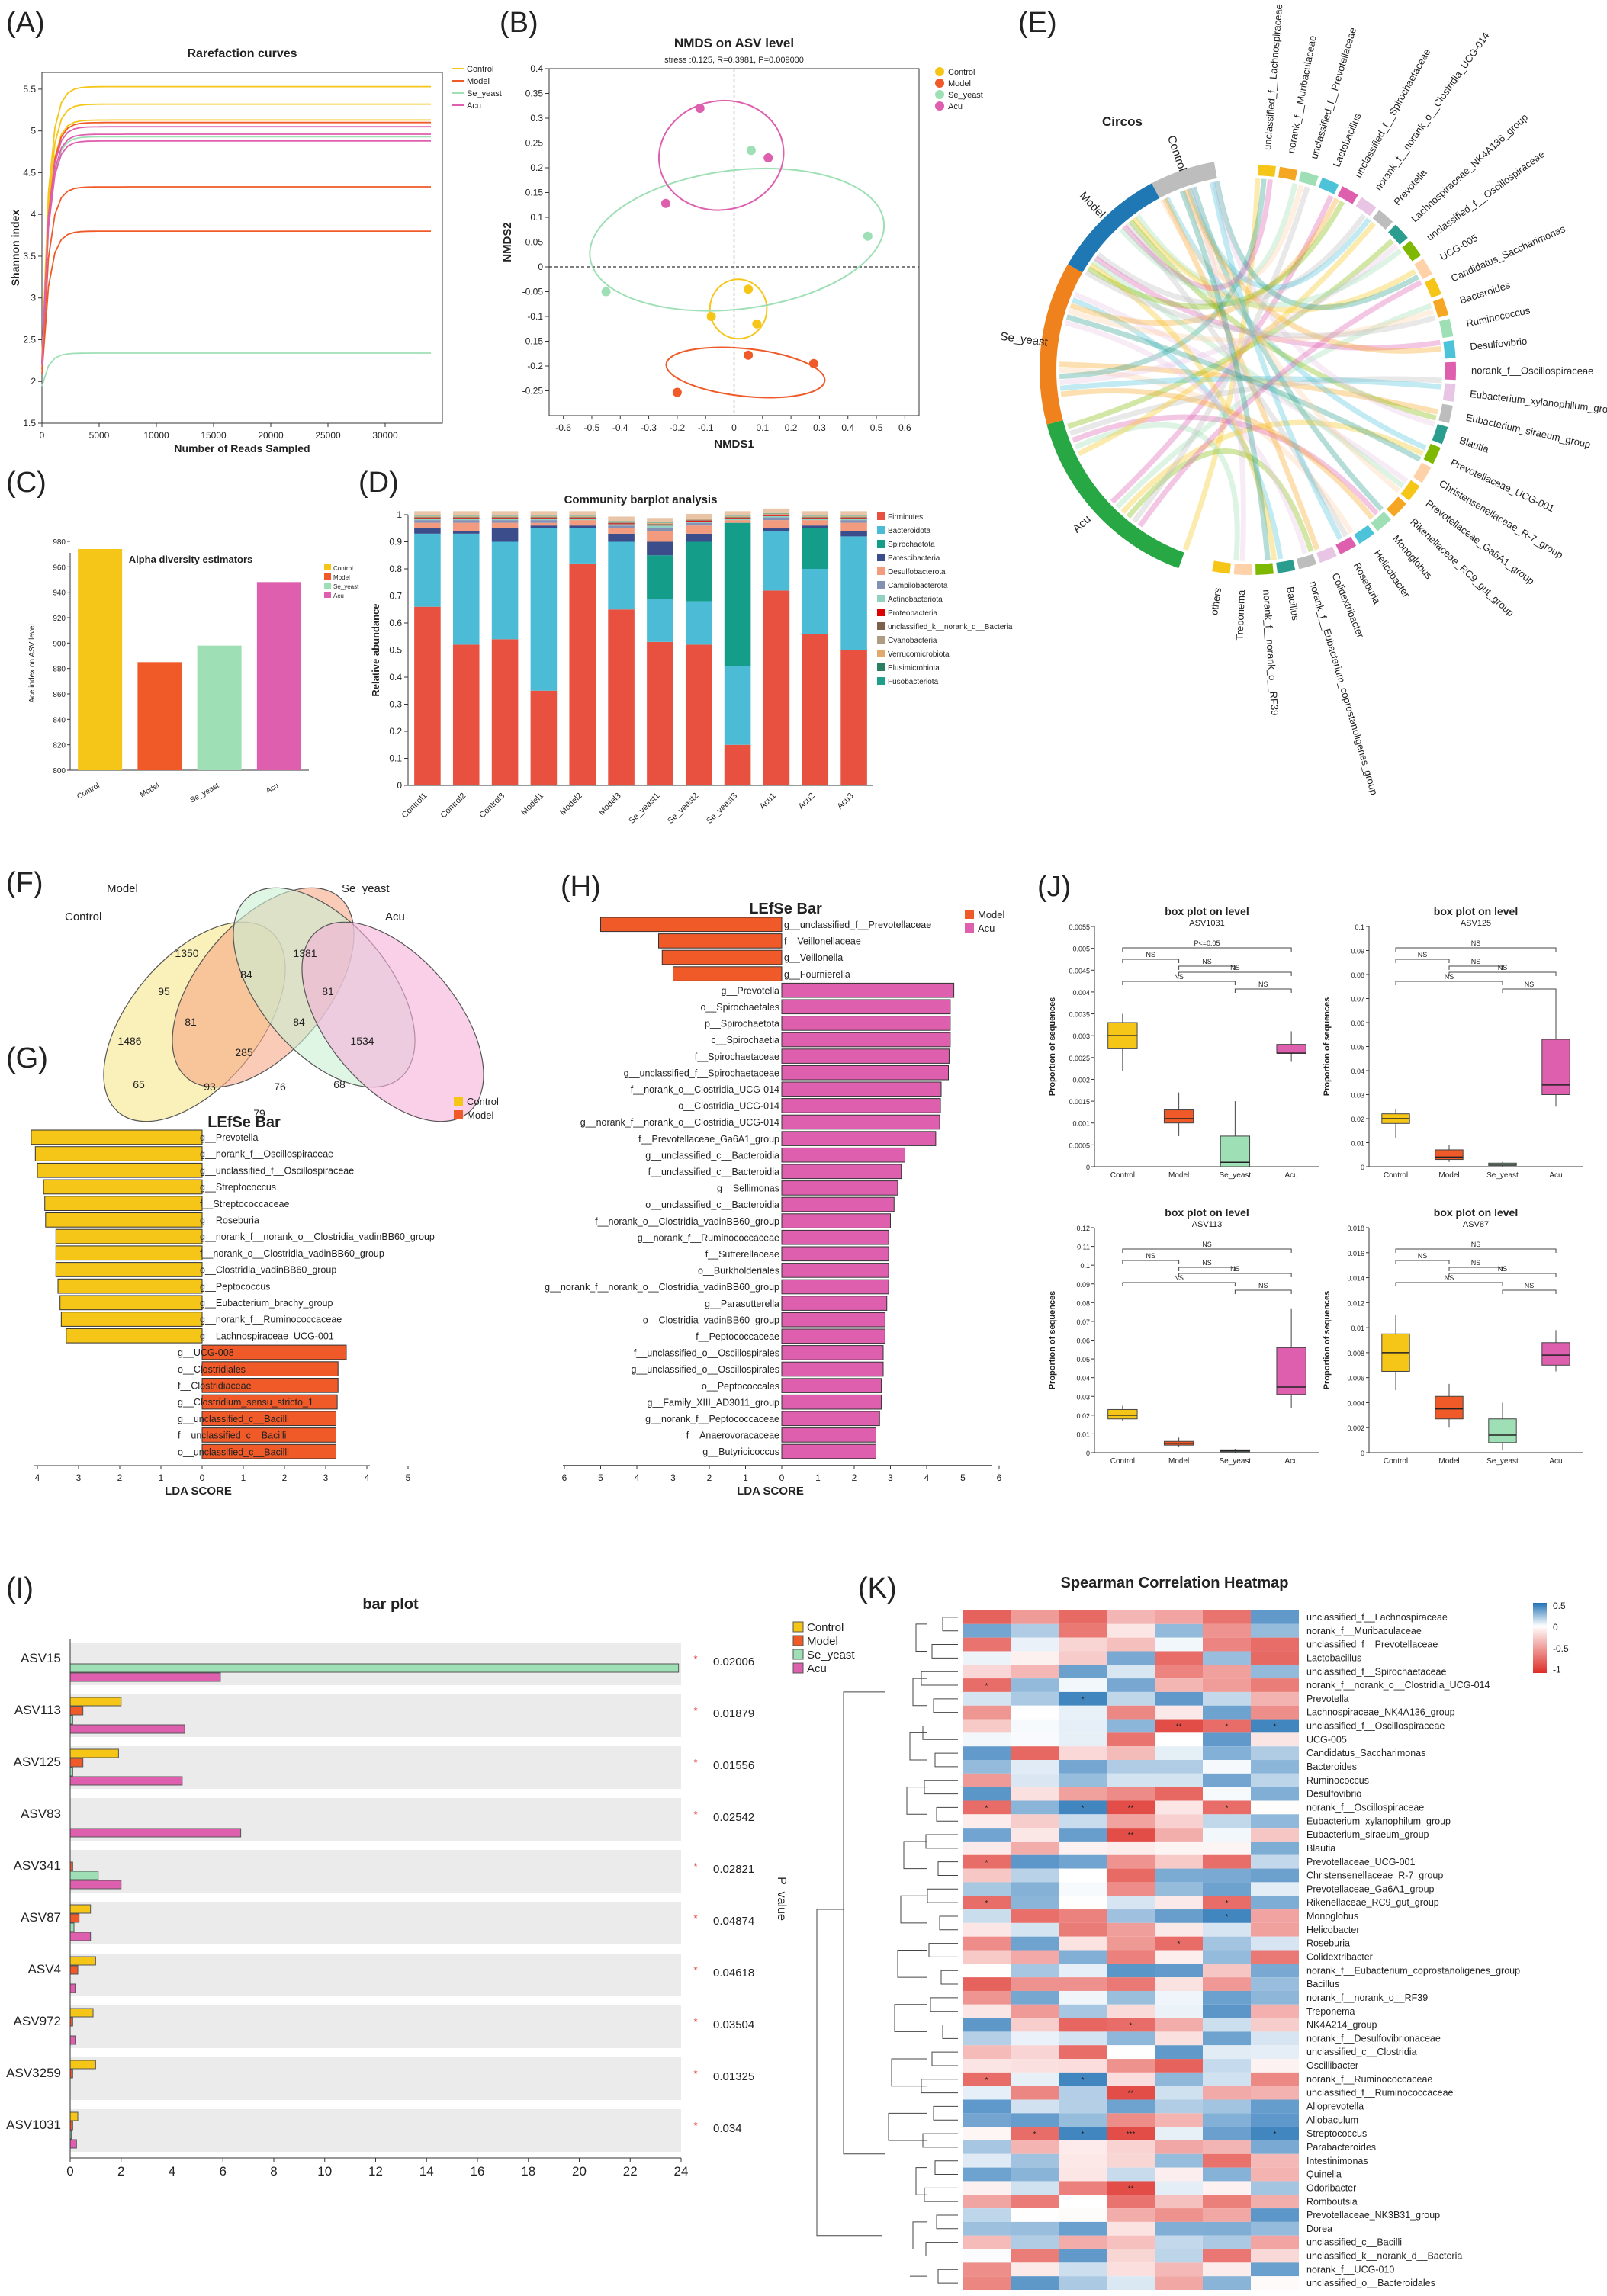 The image size is (1607, 2296). Describe the element at coordinates (1179, 1278) in the screenshot. I see `sig-label: NS` at that location.